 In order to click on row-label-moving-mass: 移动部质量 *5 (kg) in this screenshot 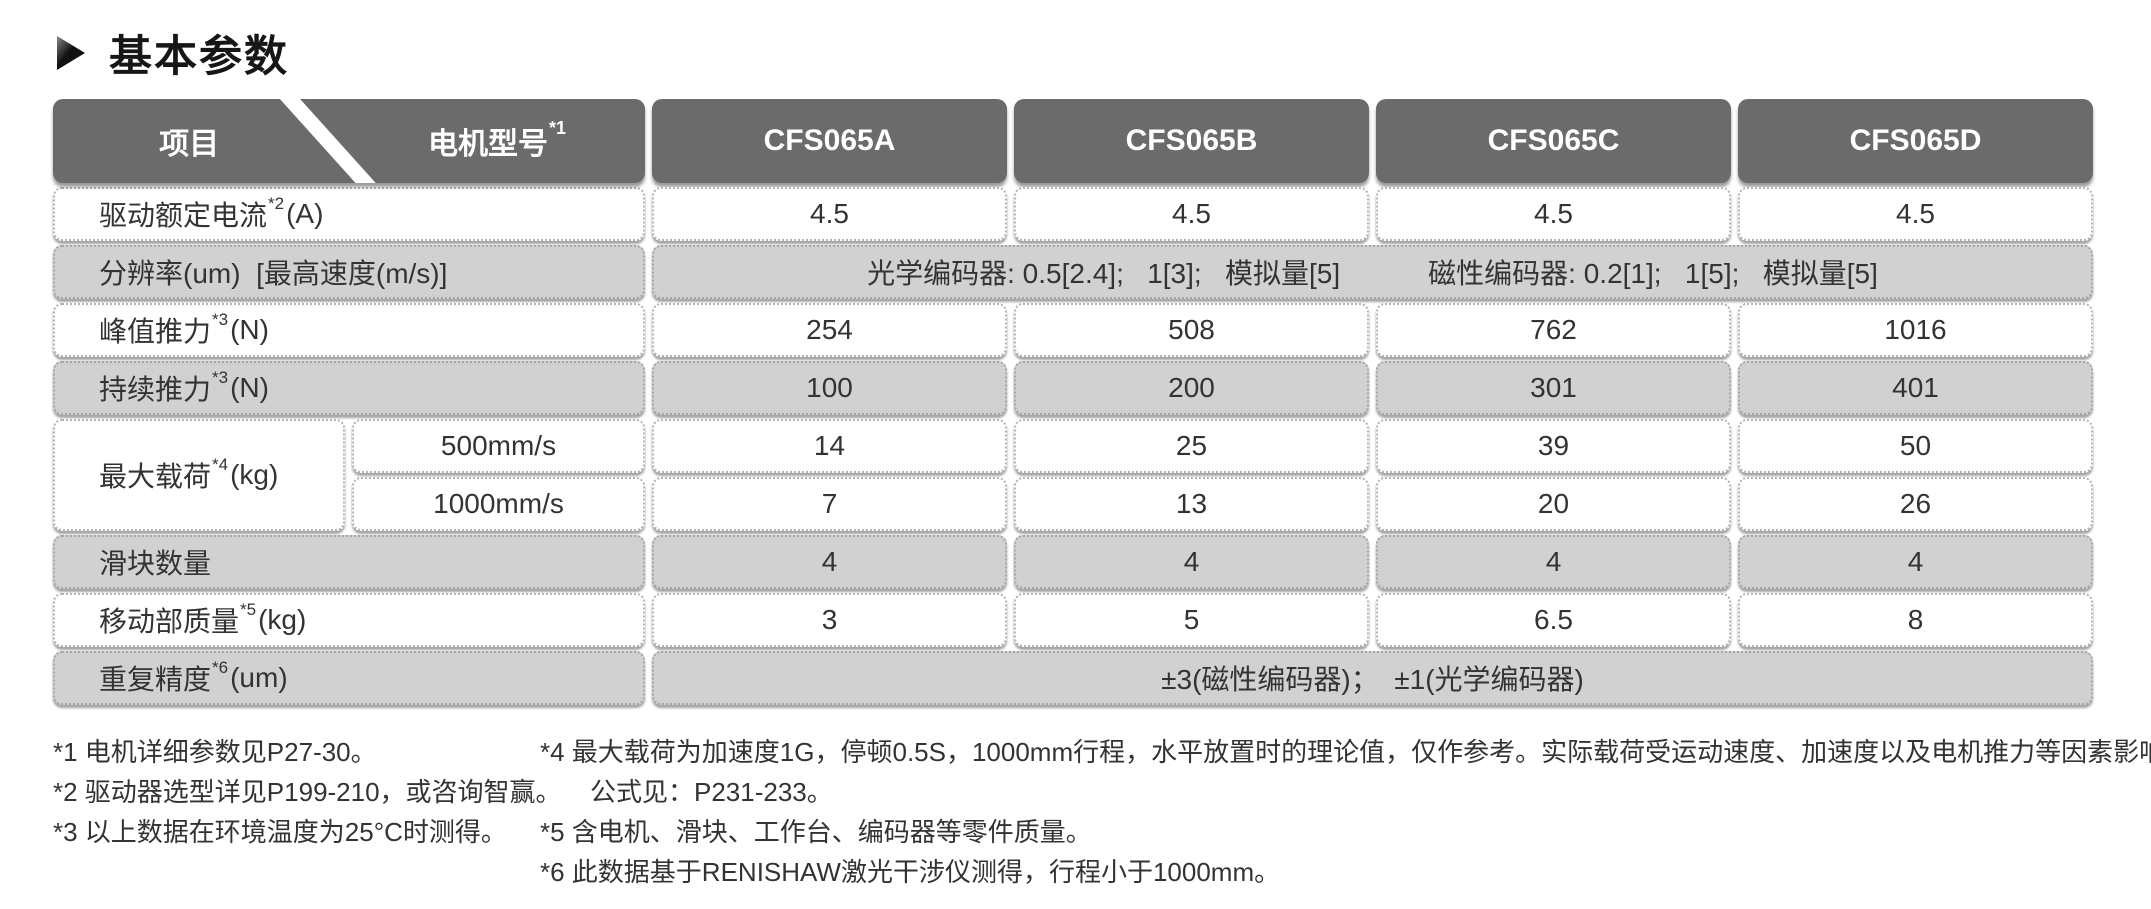, I will do `click(349, 620)`.